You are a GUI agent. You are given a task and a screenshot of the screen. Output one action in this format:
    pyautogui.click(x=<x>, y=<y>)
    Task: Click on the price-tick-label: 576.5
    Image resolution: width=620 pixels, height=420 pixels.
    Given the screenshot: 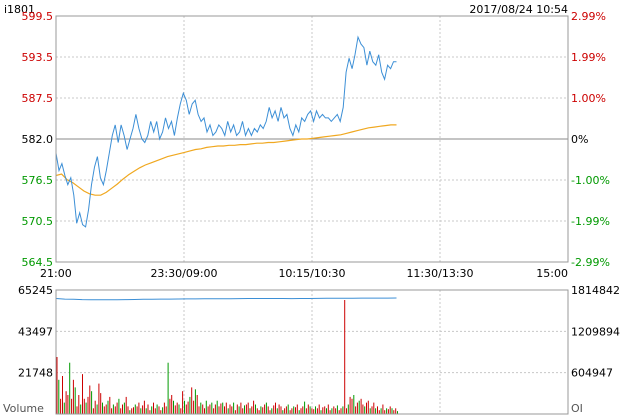 What is the action you would take?
    pyautogui.click(x=38, y=180)
    